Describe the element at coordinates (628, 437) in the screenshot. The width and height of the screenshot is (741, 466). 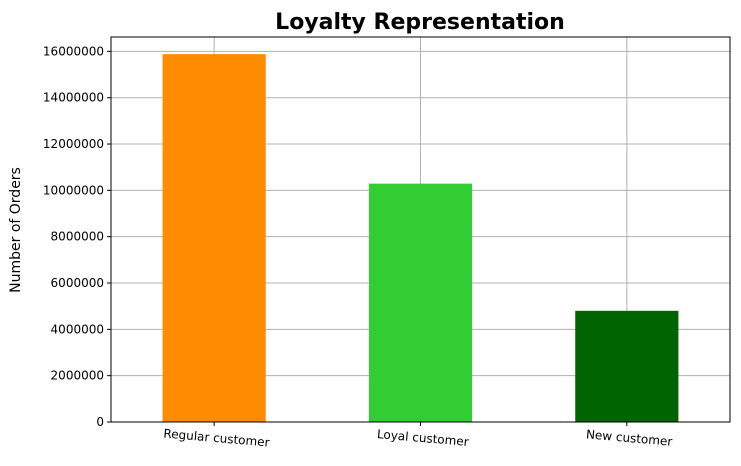
I see `x-tick-label: New customer` at that location.